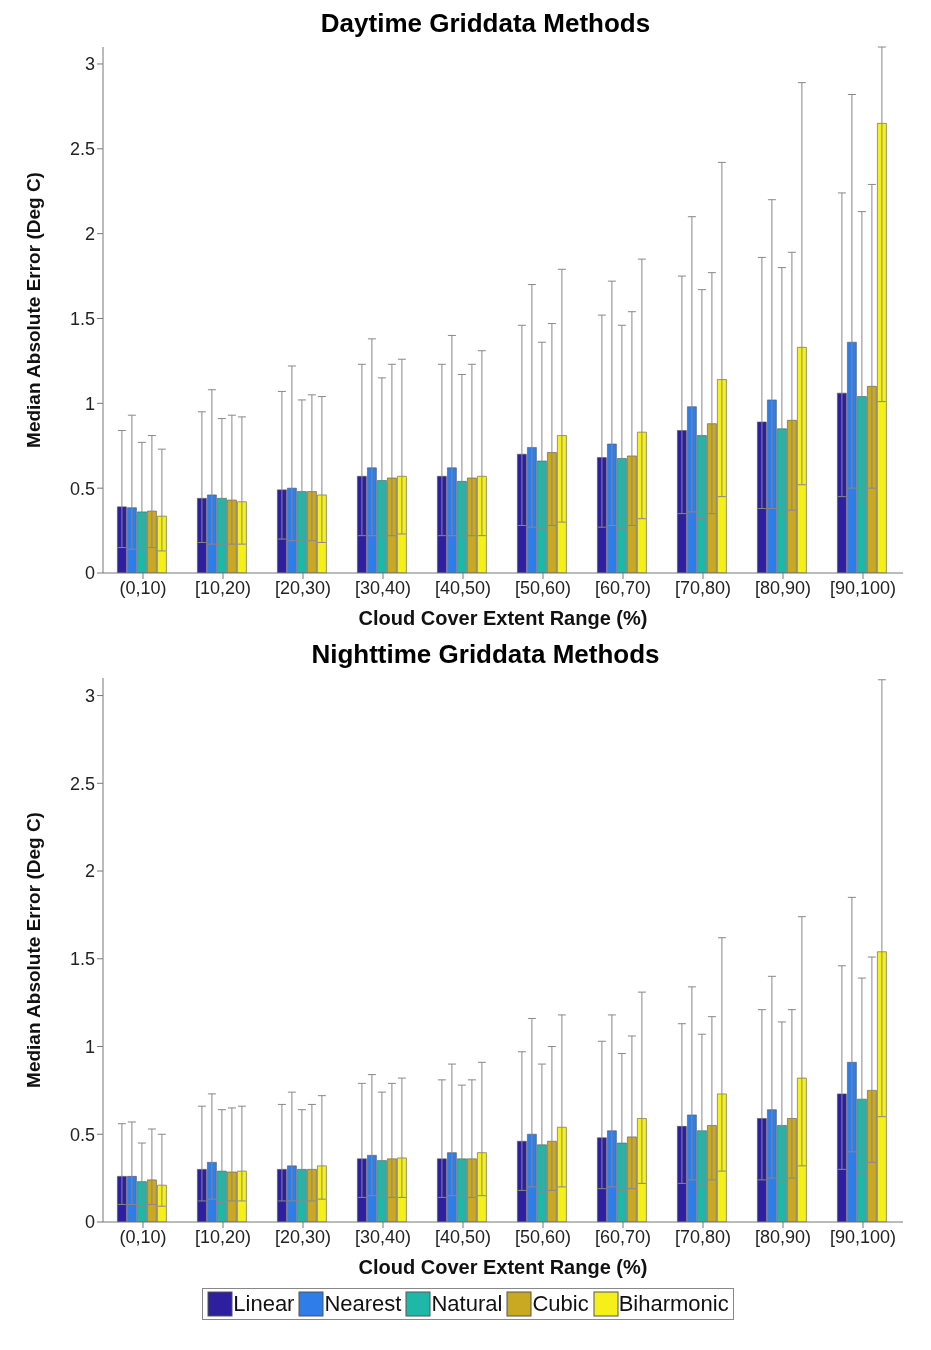  Describe the element at coordinates (363, 1304) in the screenshot. I see `legend-label: Nearest` at that location.